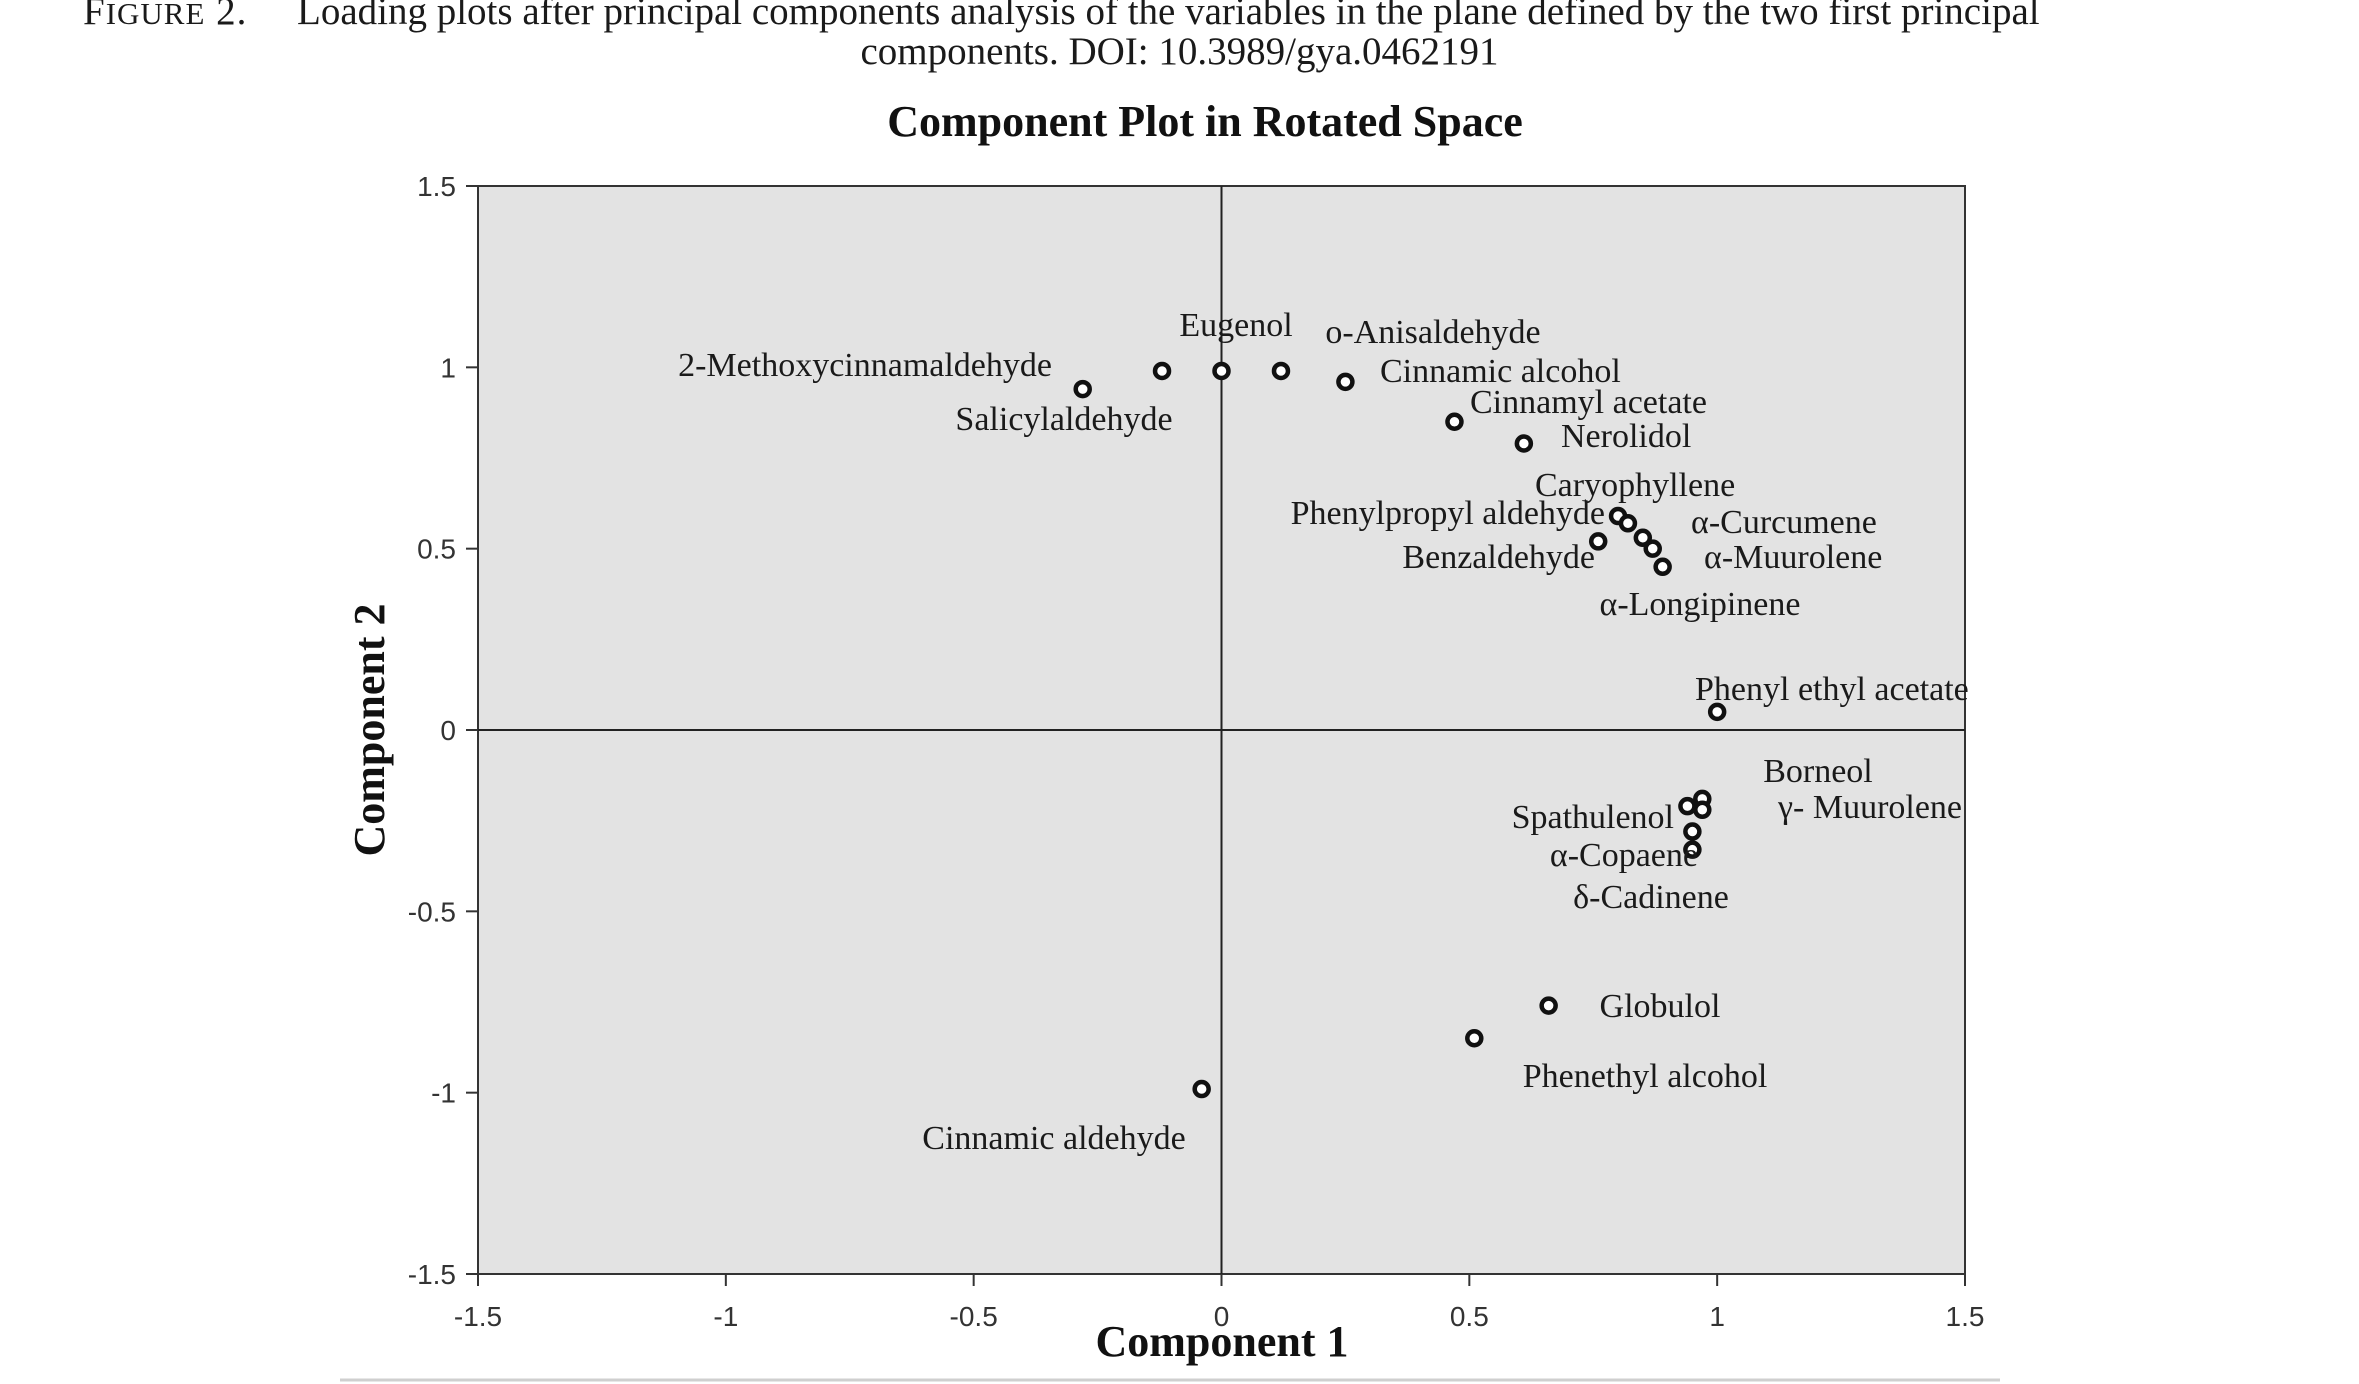 The width and height of the screenshot is (2359, 1384). Describe the element at coordinates (1498, 557) in the screenshot. I see `point-label: Benzaldehyde` at that location.